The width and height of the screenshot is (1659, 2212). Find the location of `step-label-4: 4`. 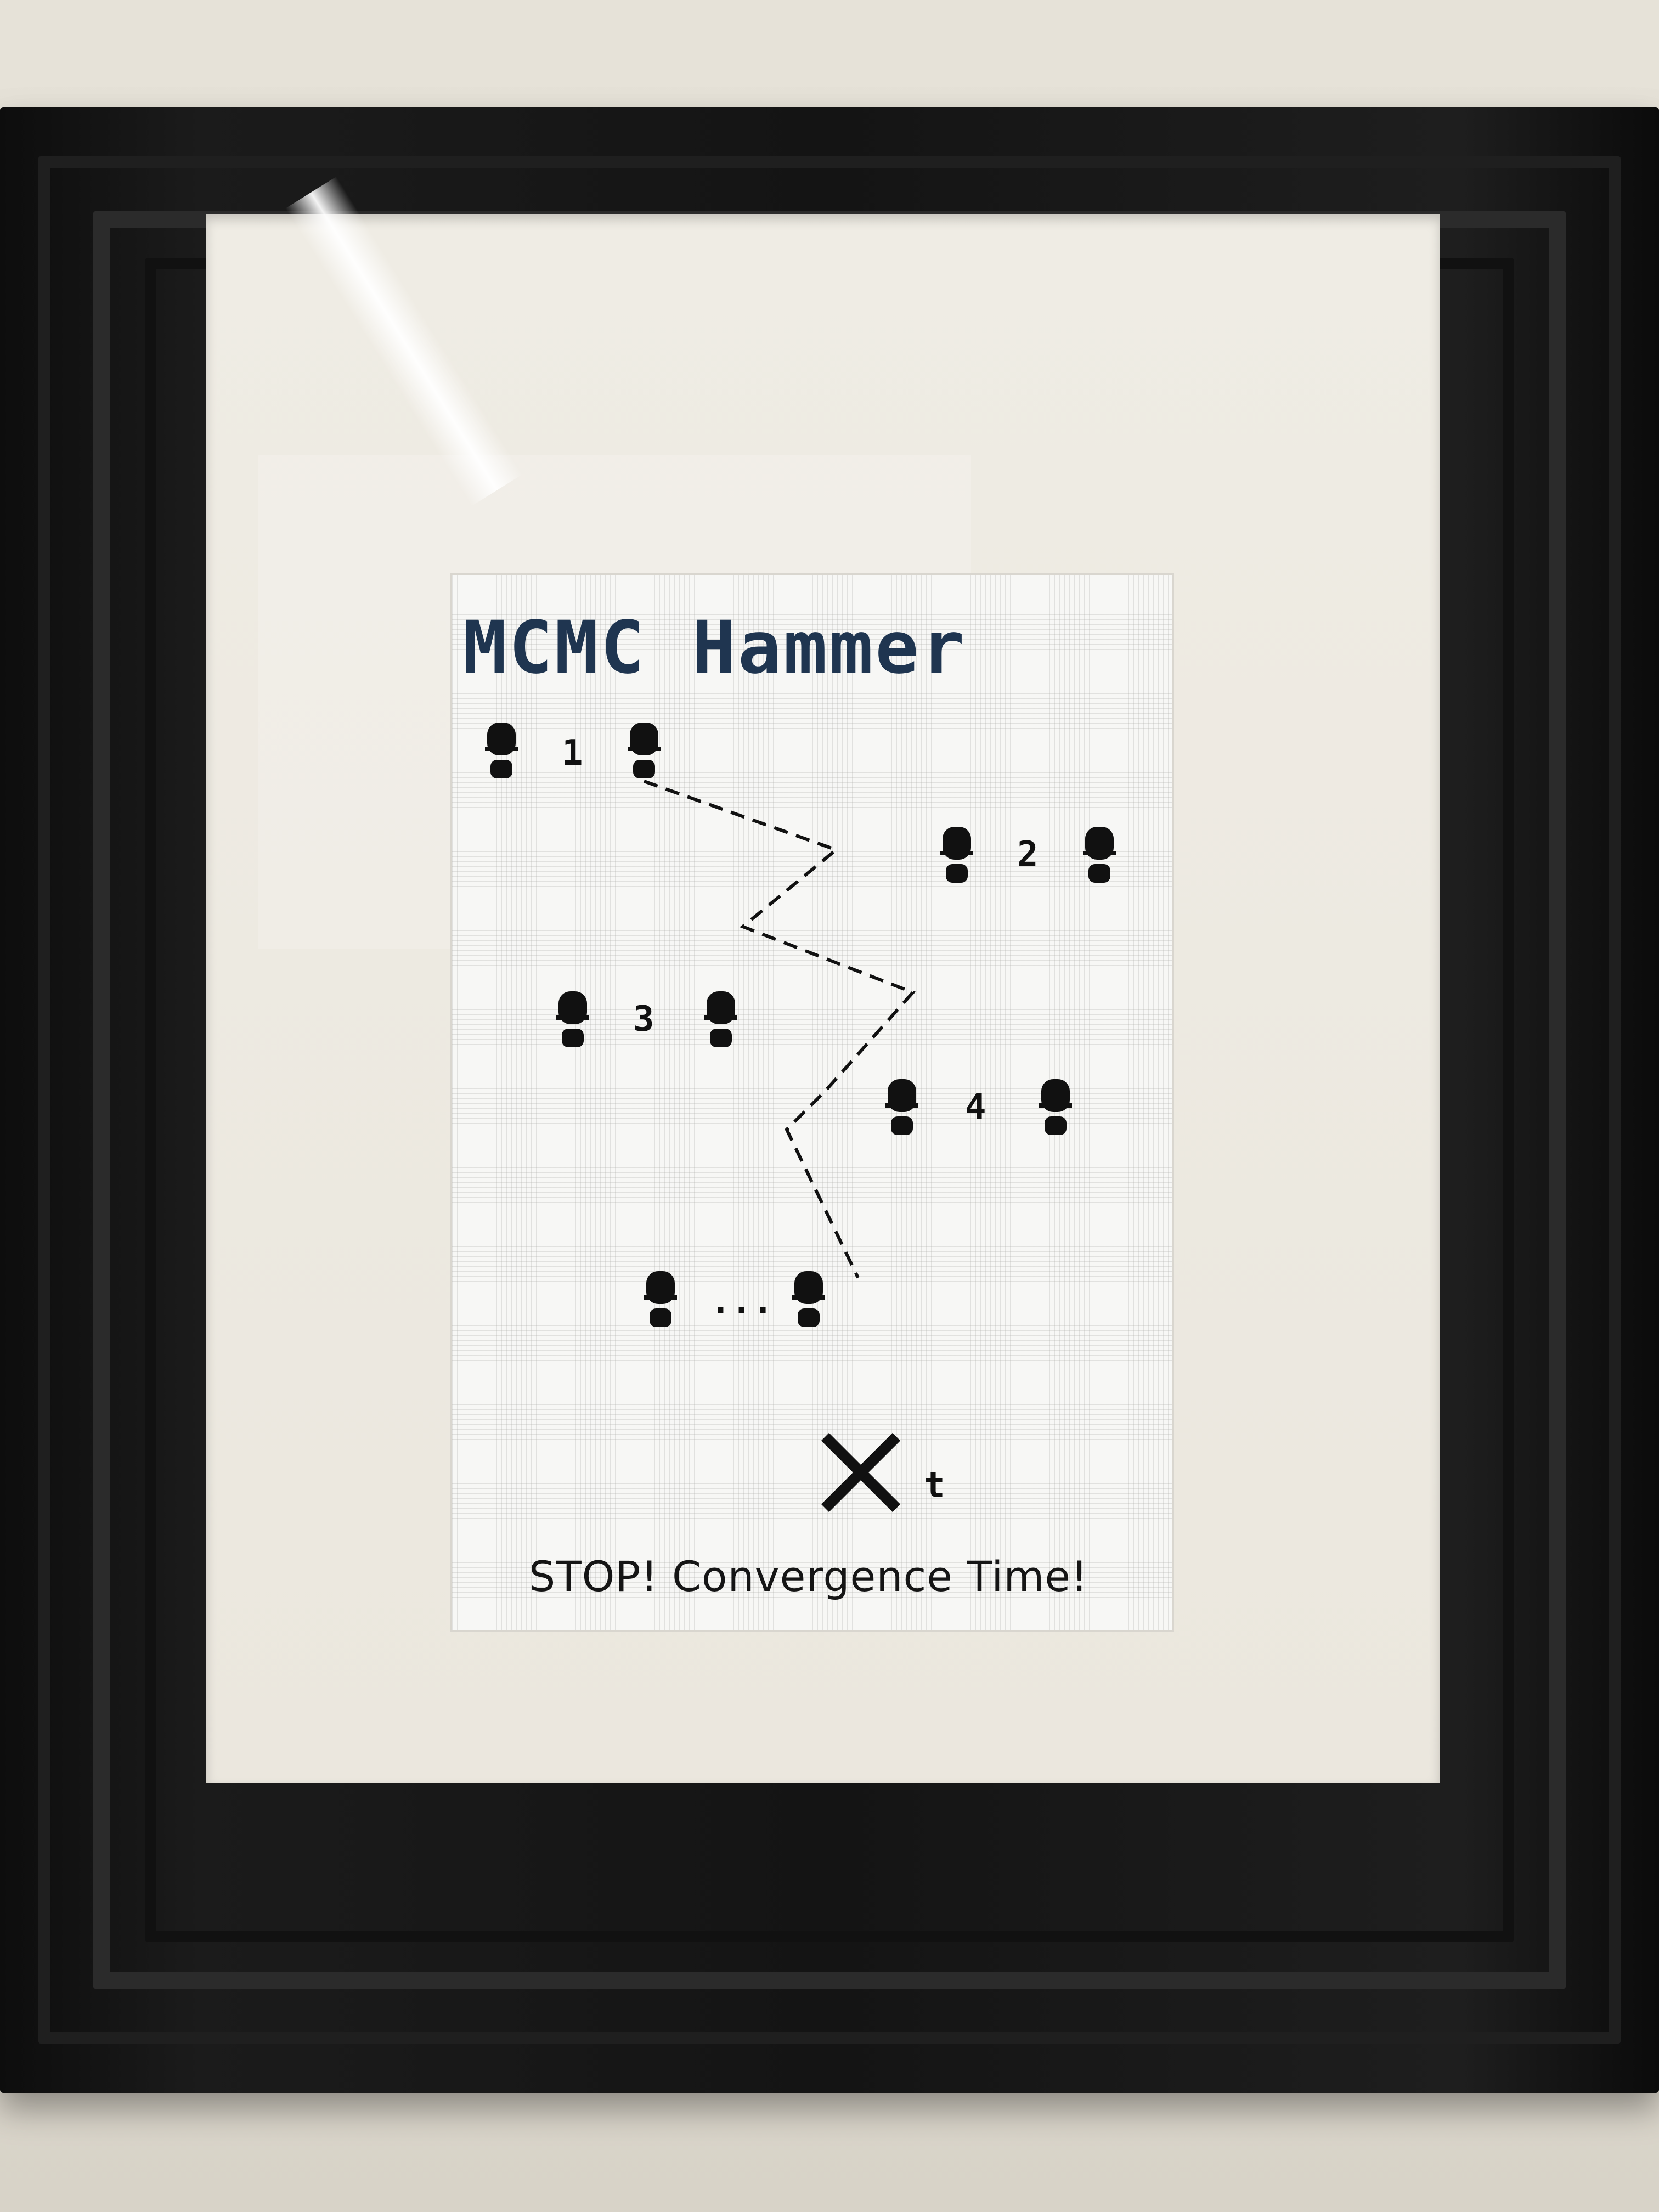

step-label-4: 4 is located at coordinates (976, 1107).